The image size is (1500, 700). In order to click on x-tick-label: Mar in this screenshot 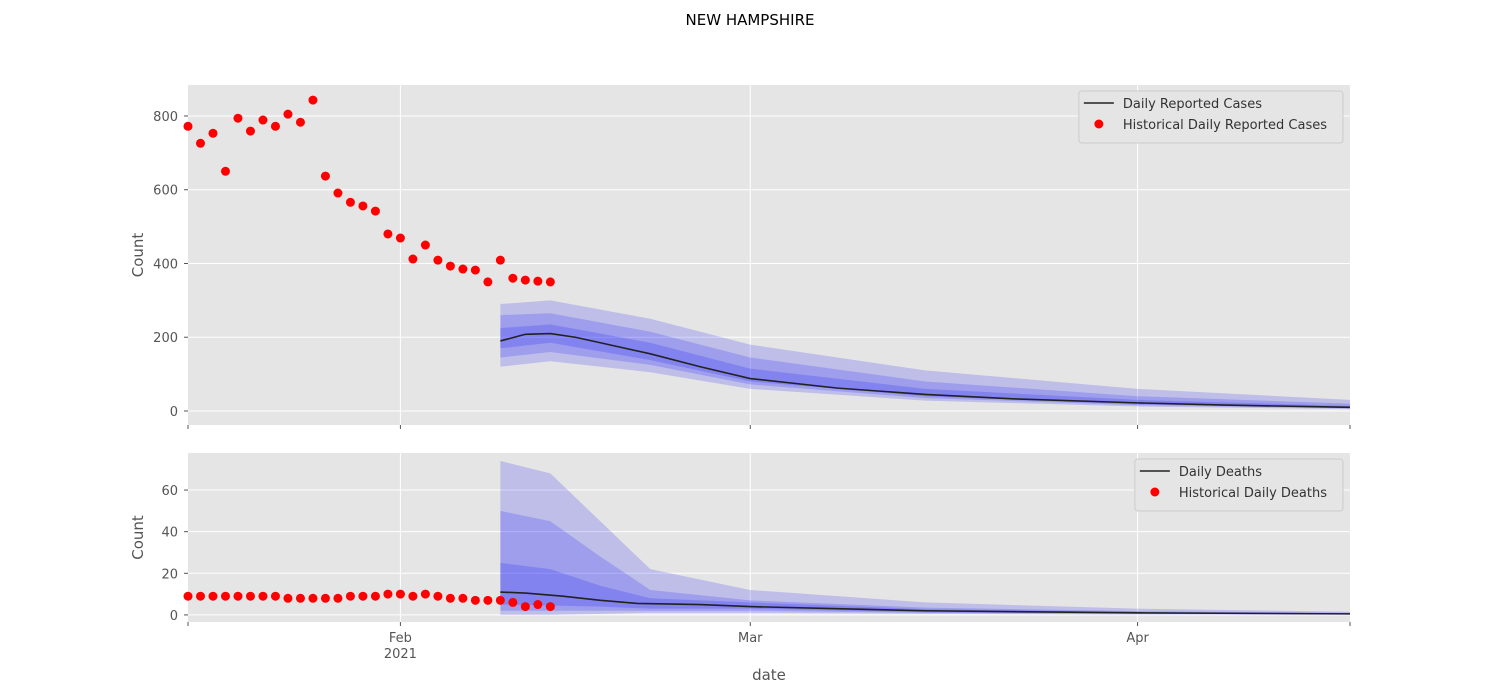, I will do `click(750, 638)`.